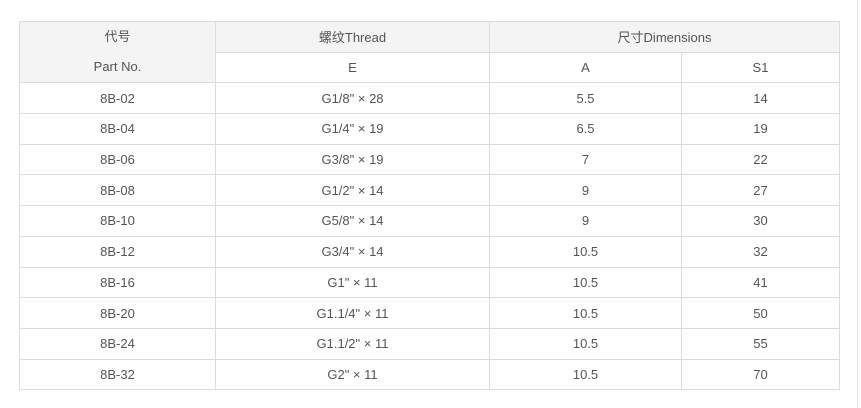 The image size is (861, 408). I want to click on table-row: 8B-08 G1/2" × 14 9 27, so click(430, 190).